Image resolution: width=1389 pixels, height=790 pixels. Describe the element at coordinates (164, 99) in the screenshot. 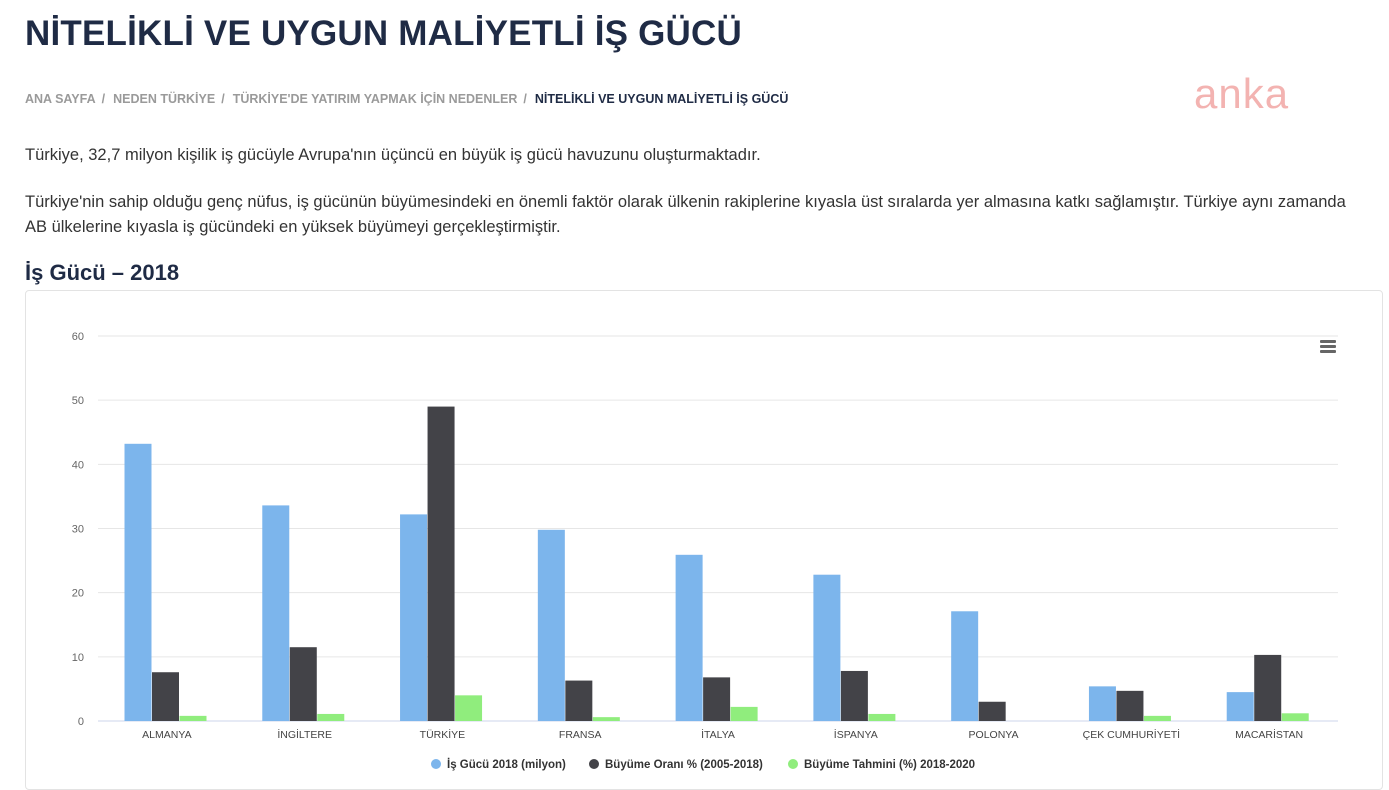

I see `breadcrumb-why-turkey-link: NEDEN TÜRKİYE` at that location.